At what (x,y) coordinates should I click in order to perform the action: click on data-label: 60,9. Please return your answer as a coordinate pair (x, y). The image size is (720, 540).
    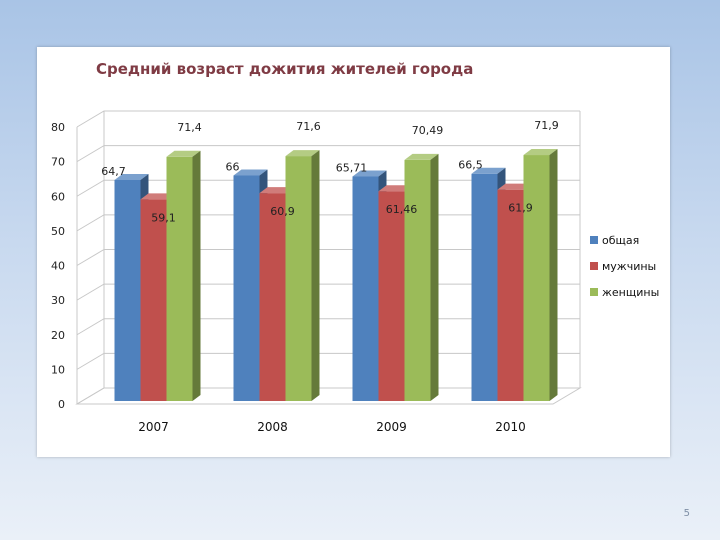
    Looking at the image, I should click on (282, 211).